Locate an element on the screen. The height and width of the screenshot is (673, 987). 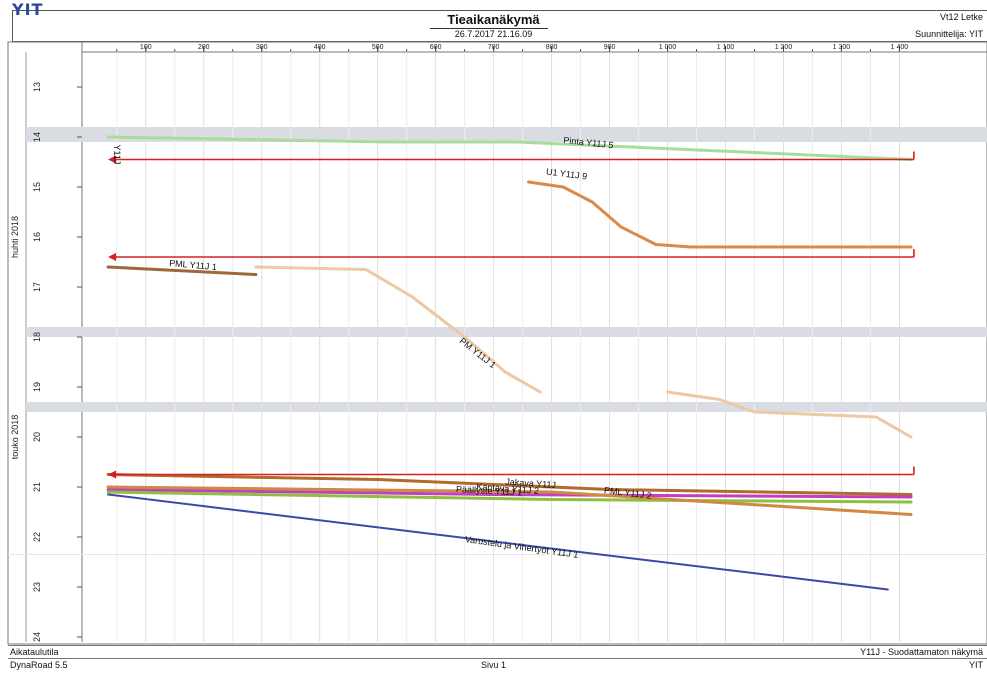
x-tick-label: 400 is located at coordinates (320, 47).